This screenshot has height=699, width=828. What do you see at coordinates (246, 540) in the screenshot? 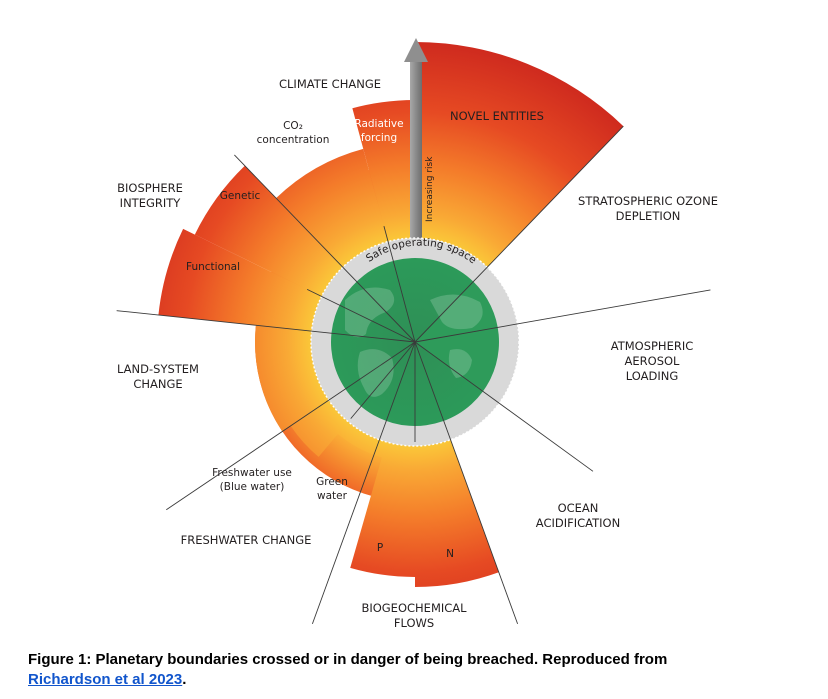
I see `label-freshwater-change: FRESHWATER CHANGE` at bounding box center [246, 540].